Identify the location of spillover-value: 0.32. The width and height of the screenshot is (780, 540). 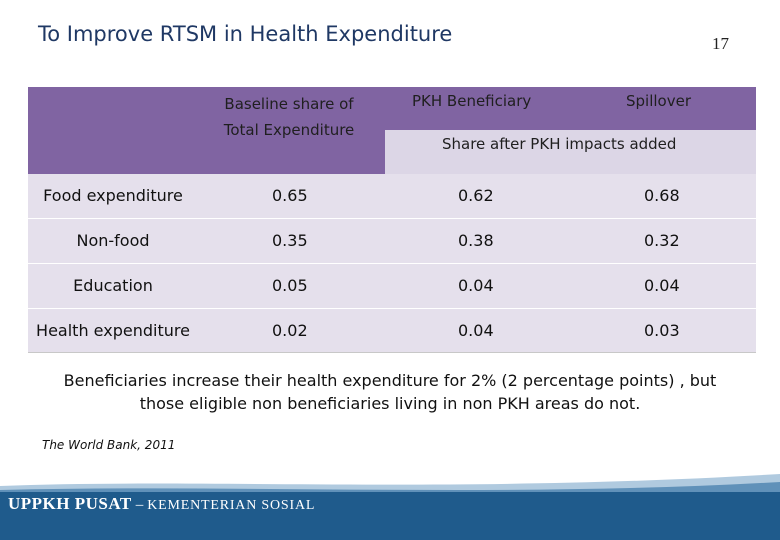
(662, 240).